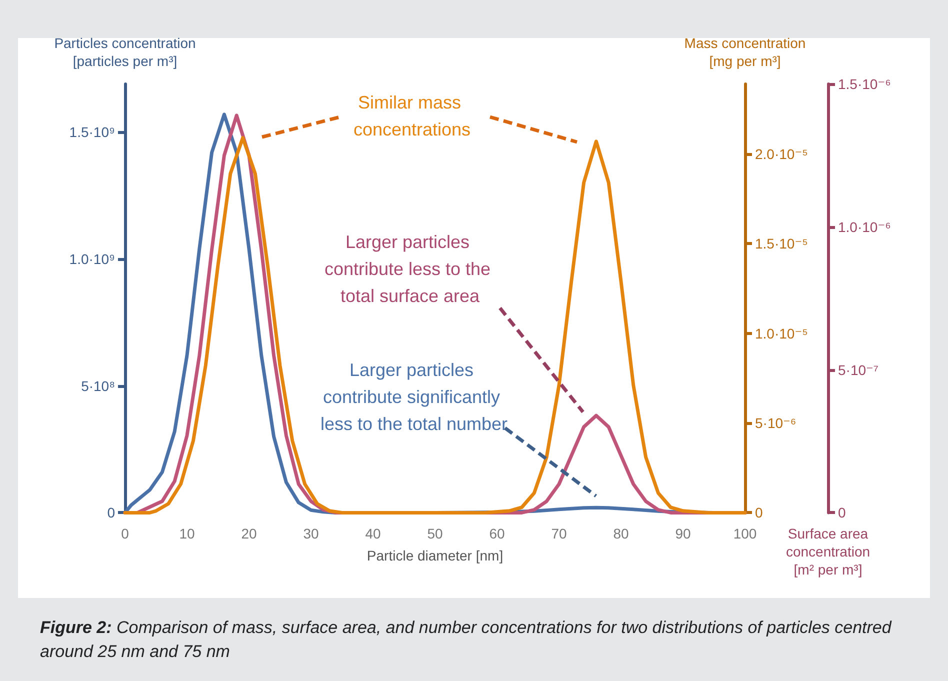 The width and height of the screenshot is (948, 681). Describe the element at coordinates (775, 423) in the screenshot. I see `y2-tick-label: 5·10⁻⁶` at that location.